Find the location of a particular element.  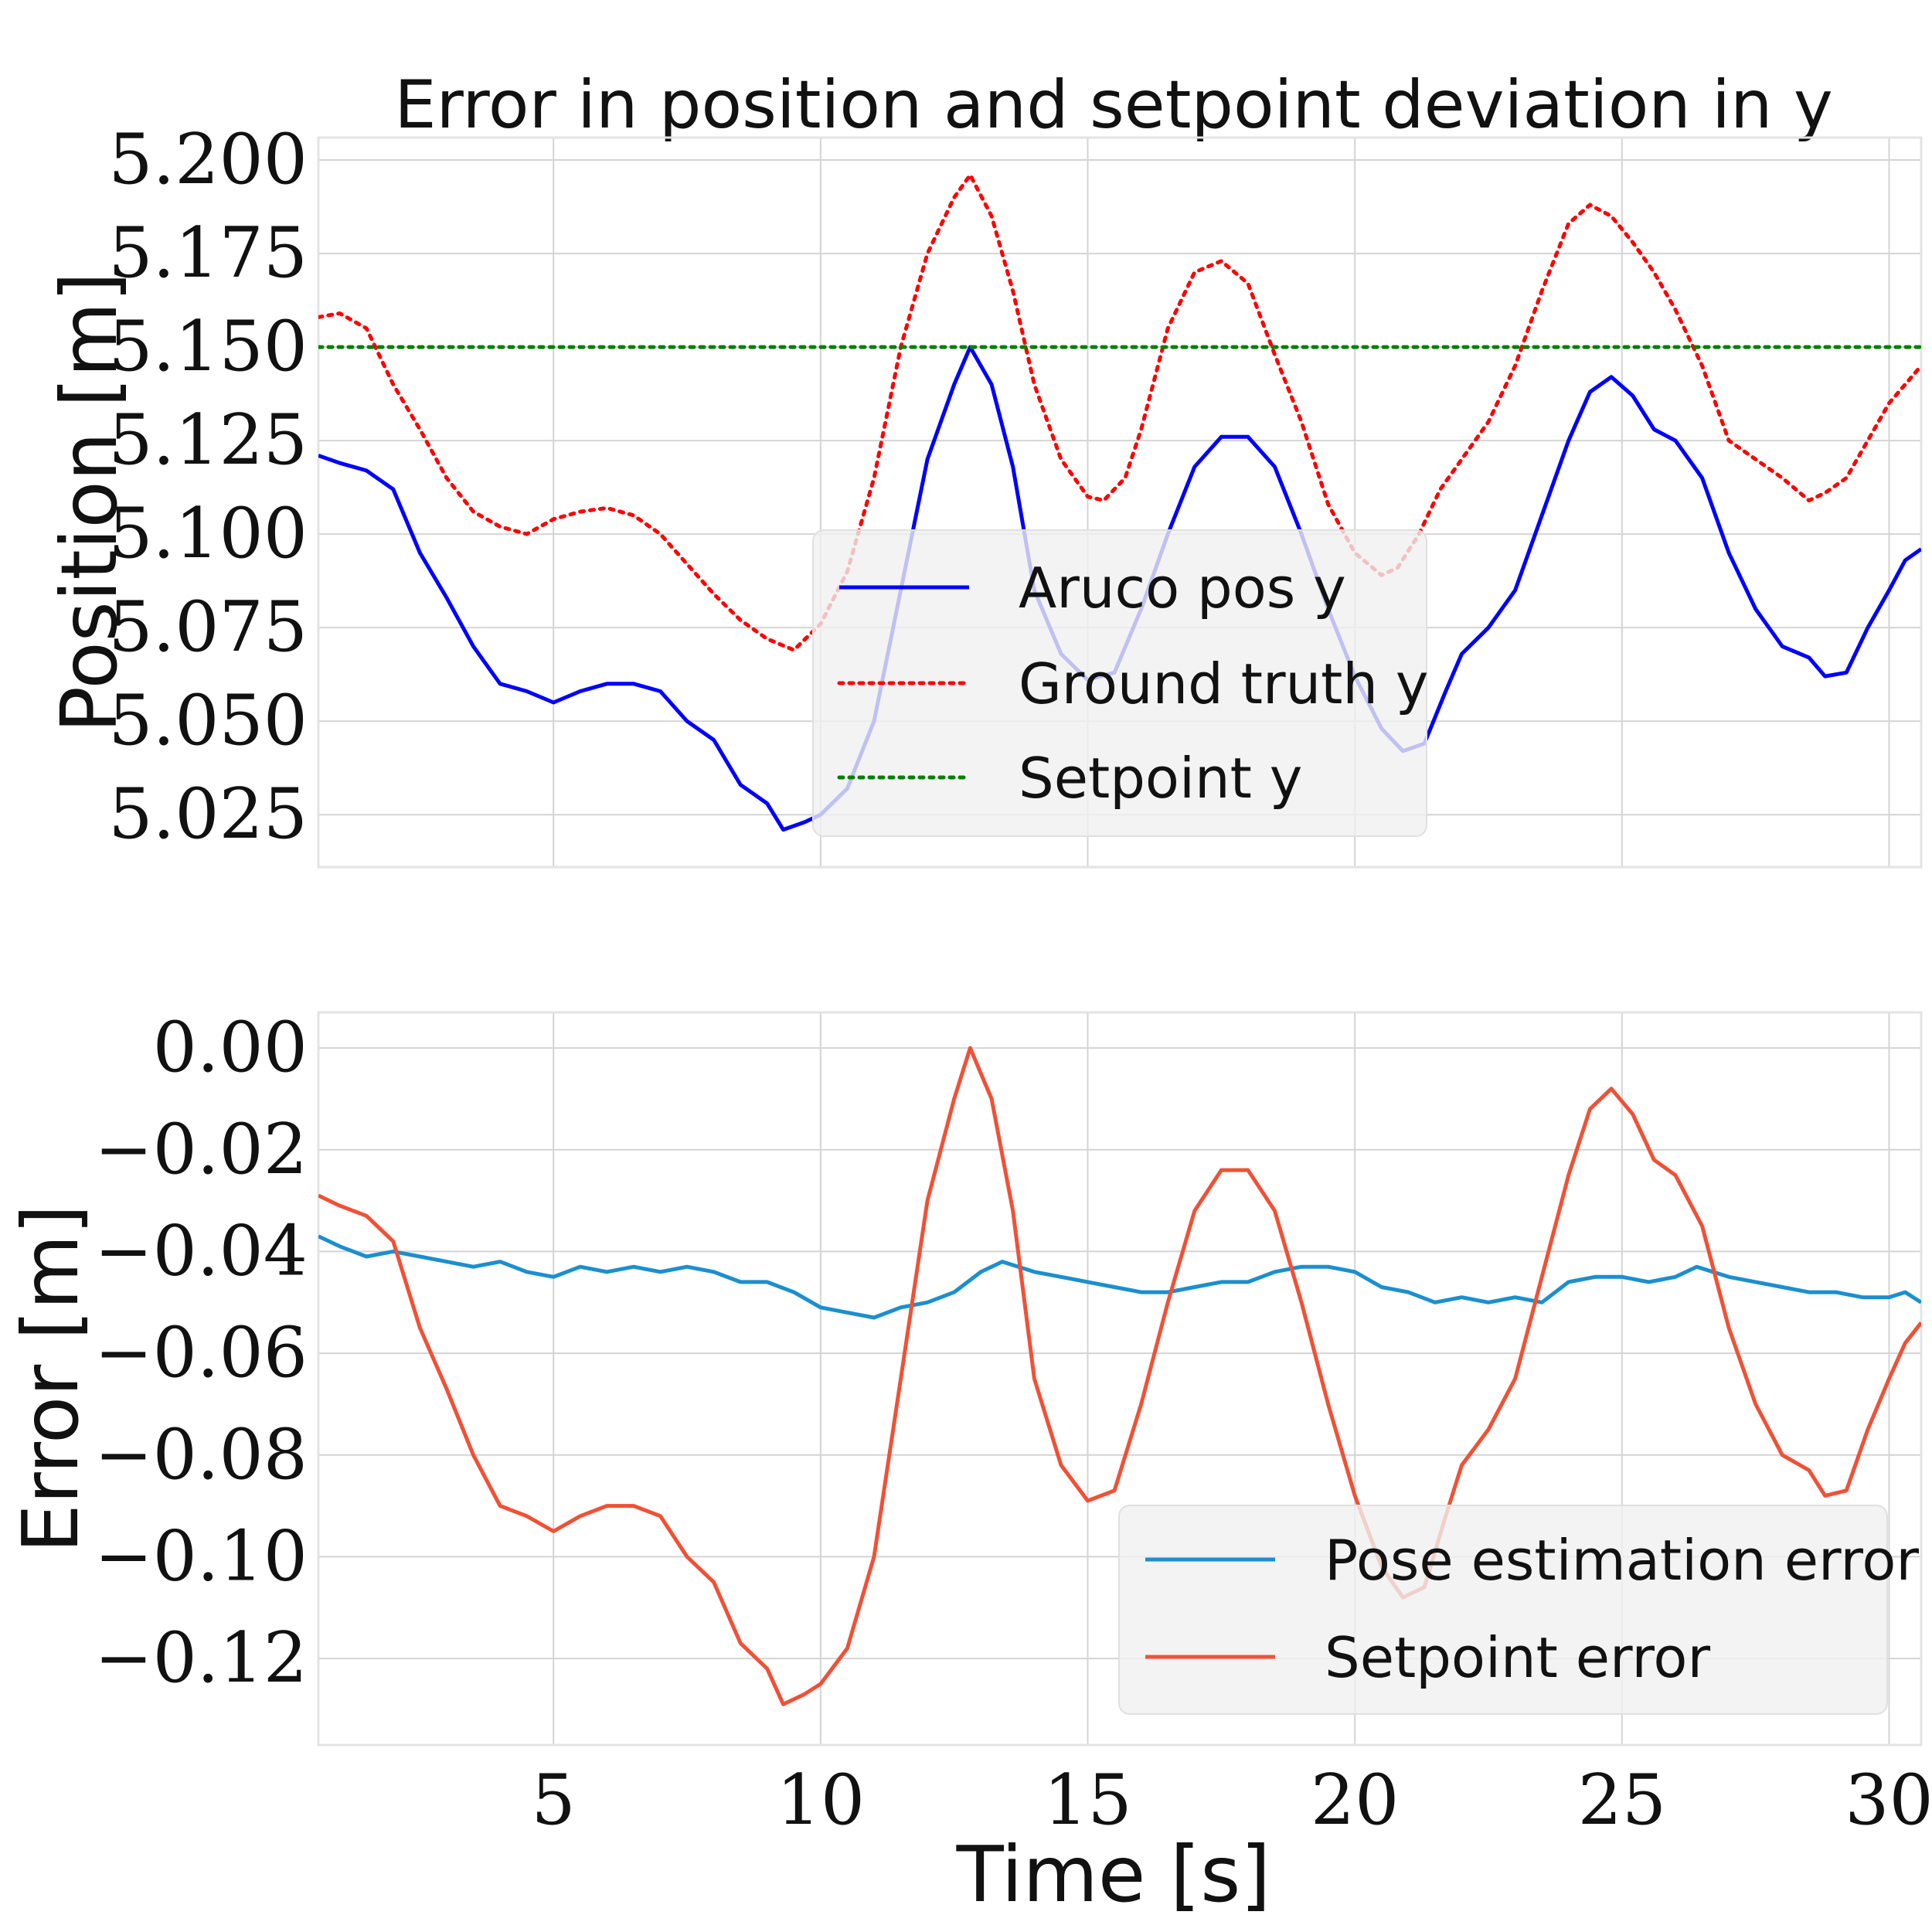

x-tick-label: 25 is located at coordinates (1623, 1800).